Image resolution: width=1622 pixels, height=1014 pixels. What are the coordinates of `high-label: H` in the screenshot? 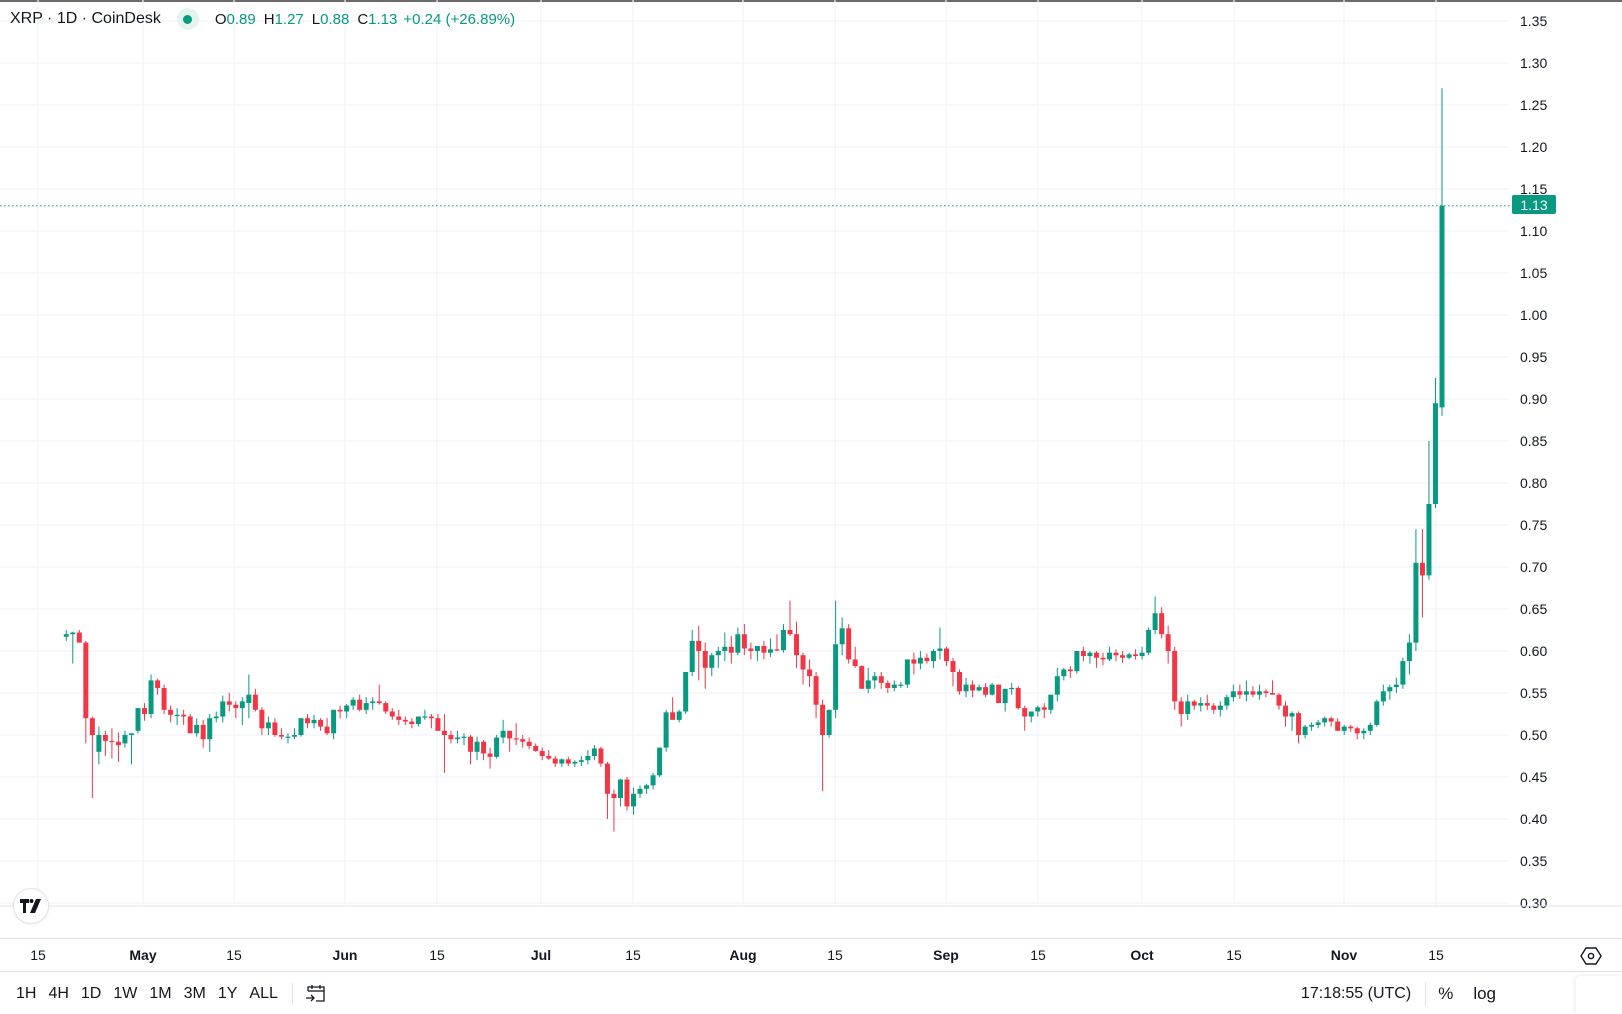 It's located at (269, 19).